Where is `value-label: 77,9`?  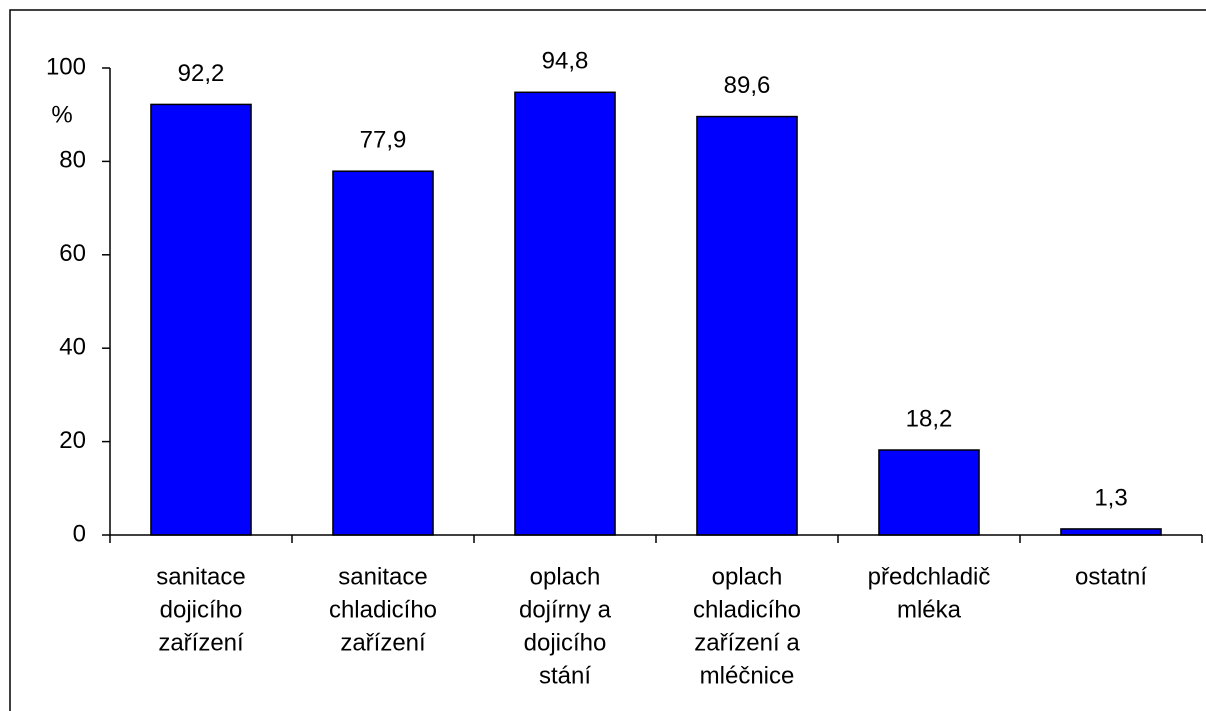
value-label: 77,9 is located at coordinates (383, 140).